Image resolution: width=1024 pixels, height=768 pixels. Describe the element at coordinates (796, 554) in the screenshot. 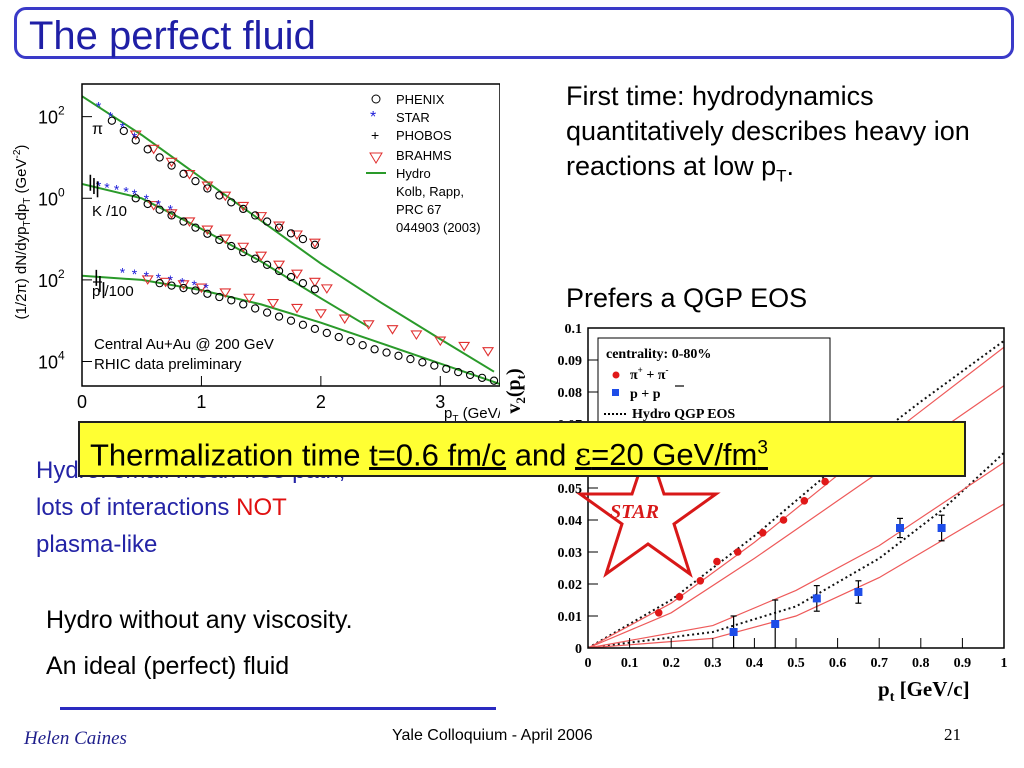

I see `v2-curve-proton-band-upper` at that location.